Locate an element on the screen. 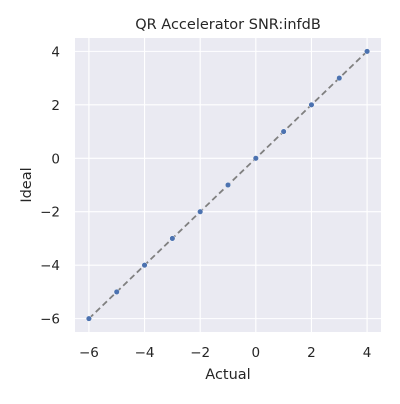 This screenshot has height=404, width=400. x-tick-label: −2 is located at coordinates (200, 353).